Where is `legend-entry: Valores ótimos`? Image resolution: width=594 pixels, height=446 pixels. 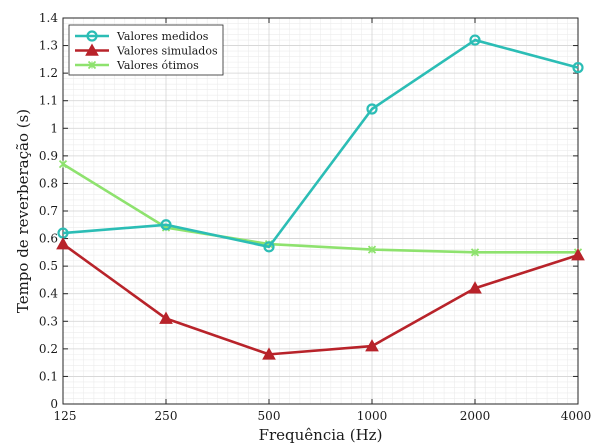 legend-entry: Valores ótimos is located at coordinates (137, 65).